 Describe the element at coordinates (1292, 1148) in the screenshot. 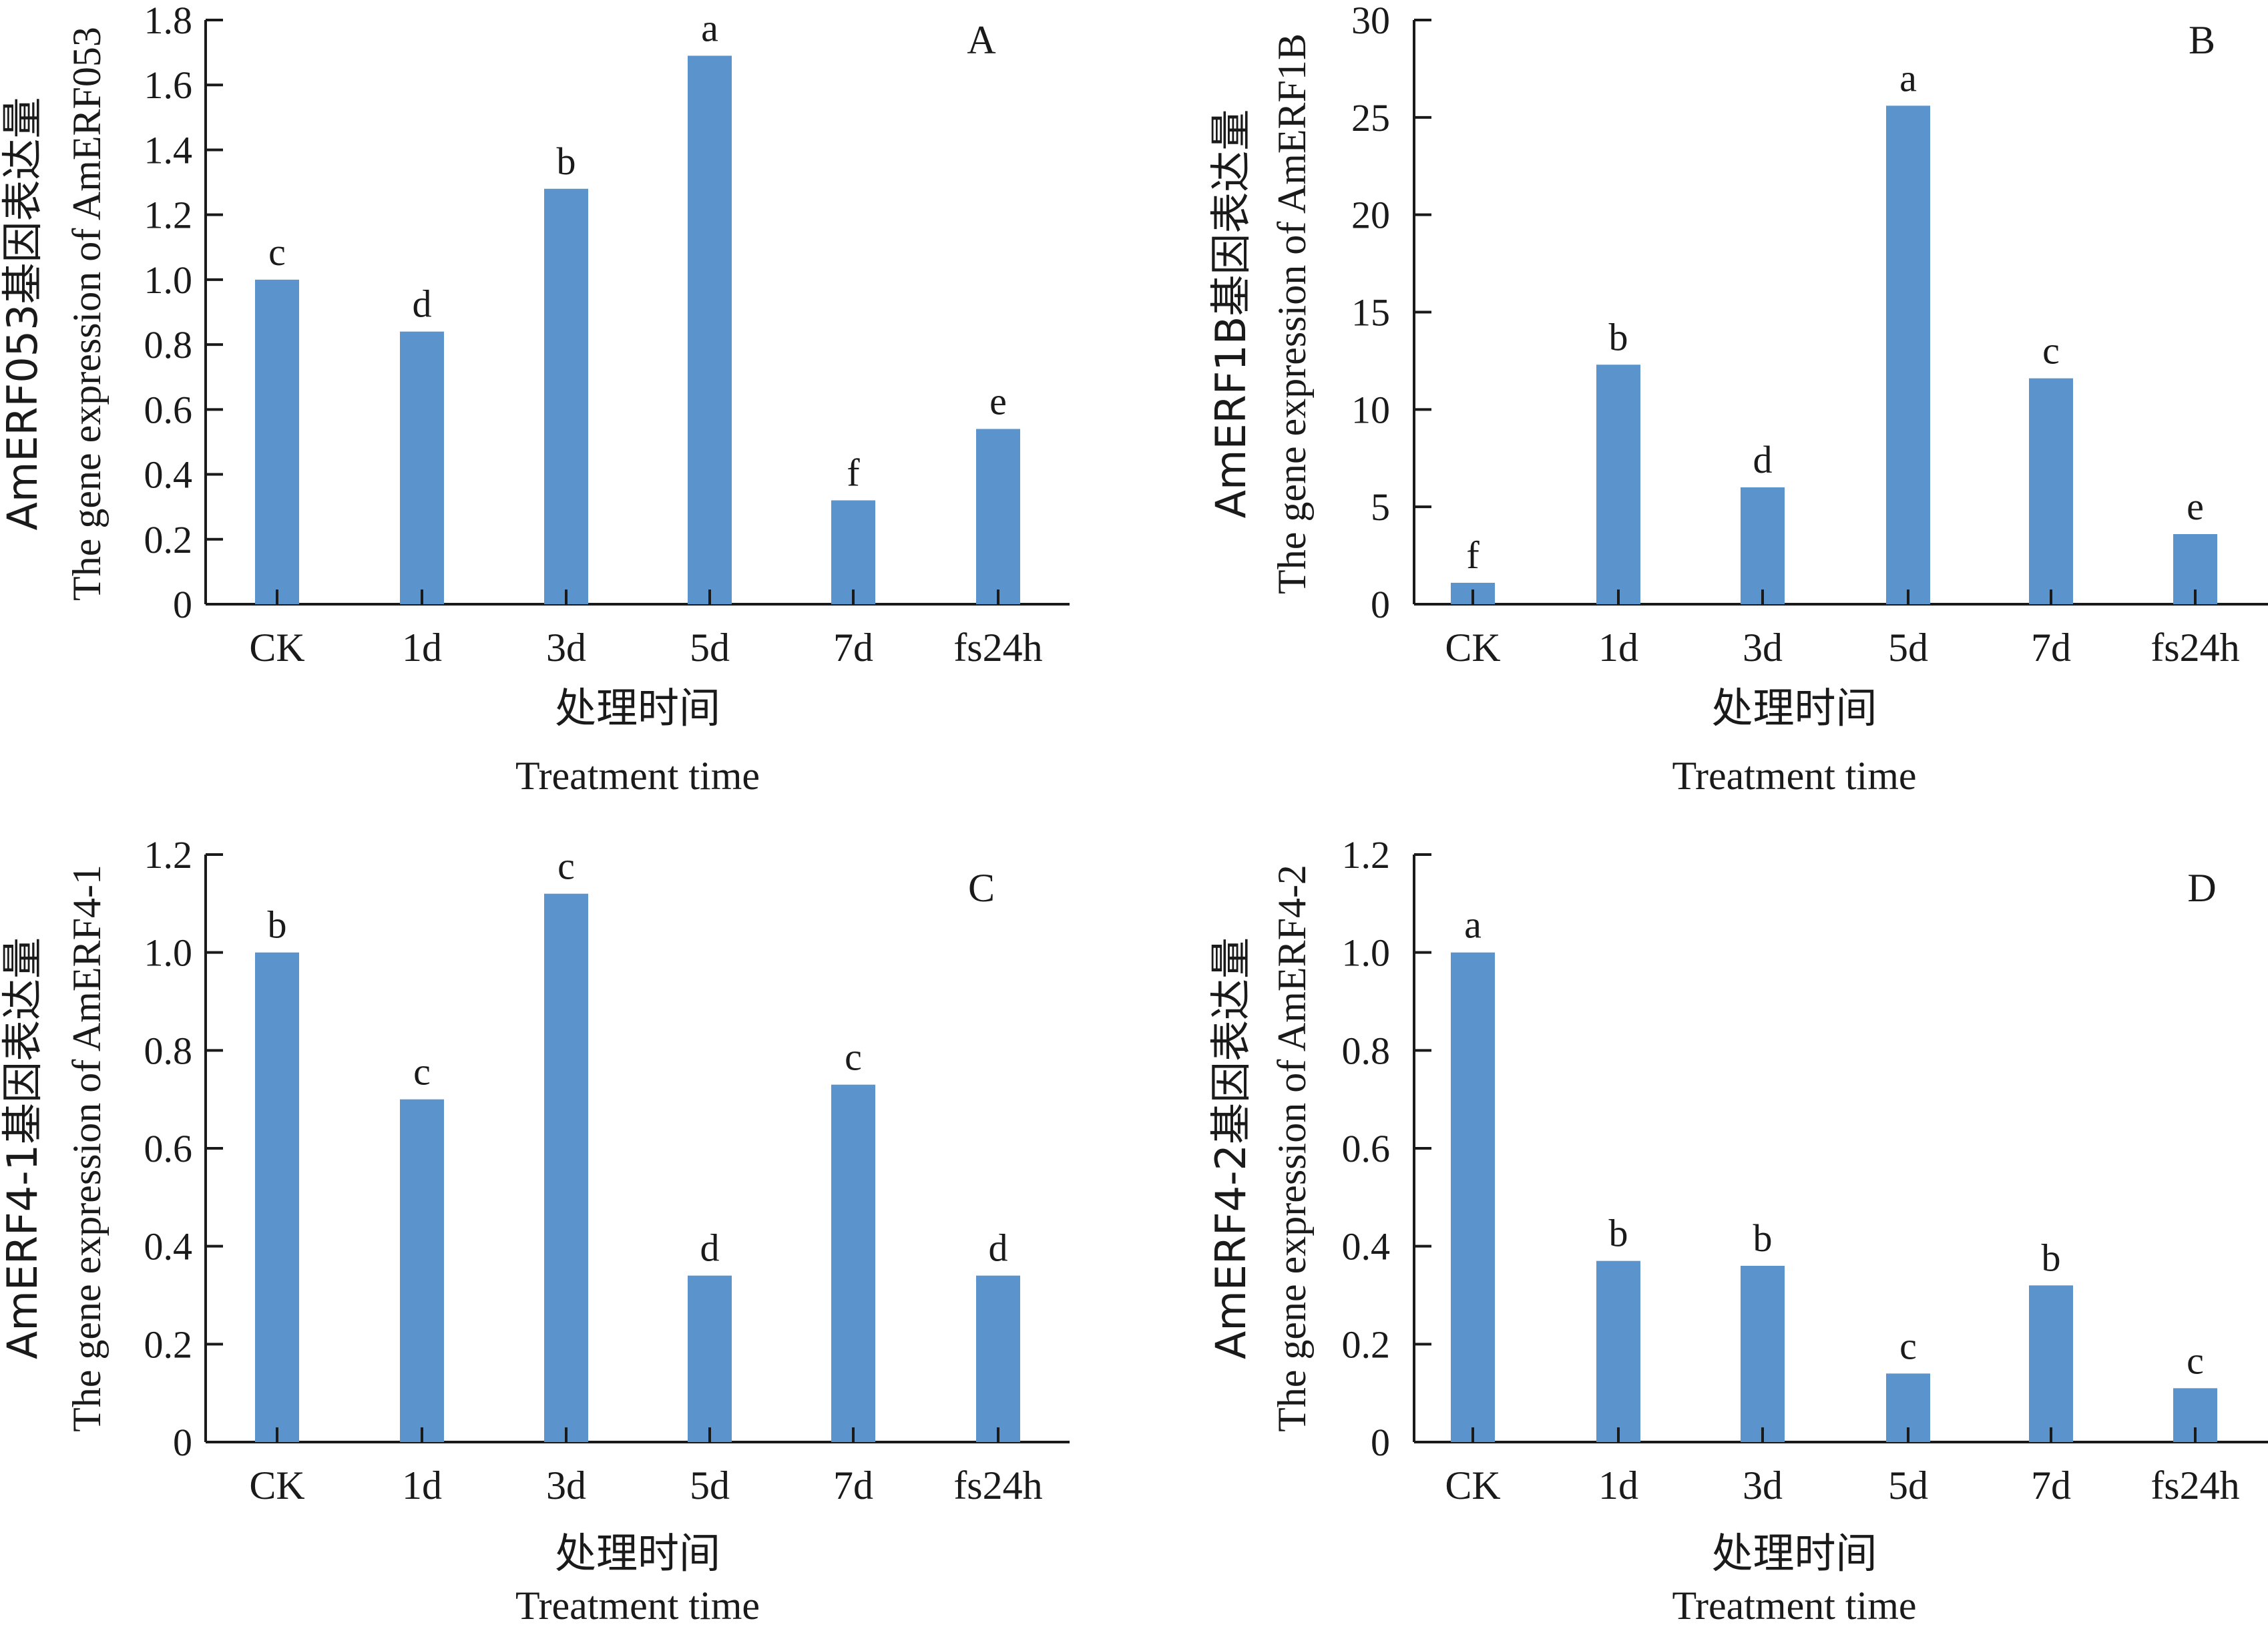

I see `y-axis-title-en: The gene expression of AmERF4-2` at that location.